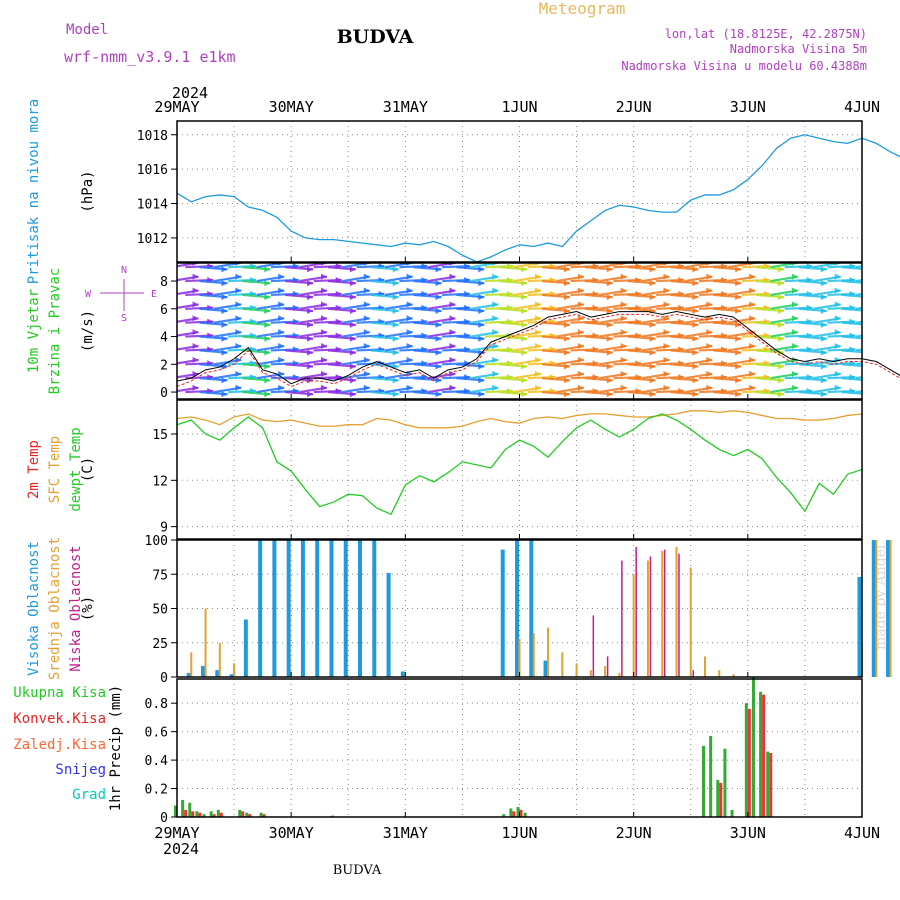 This screenshot has height=900, width=900. What do you see at coordinates (152, 239) in the screenshot?
I see `y-tick-label: 1012` at bounding box center [152, 239].